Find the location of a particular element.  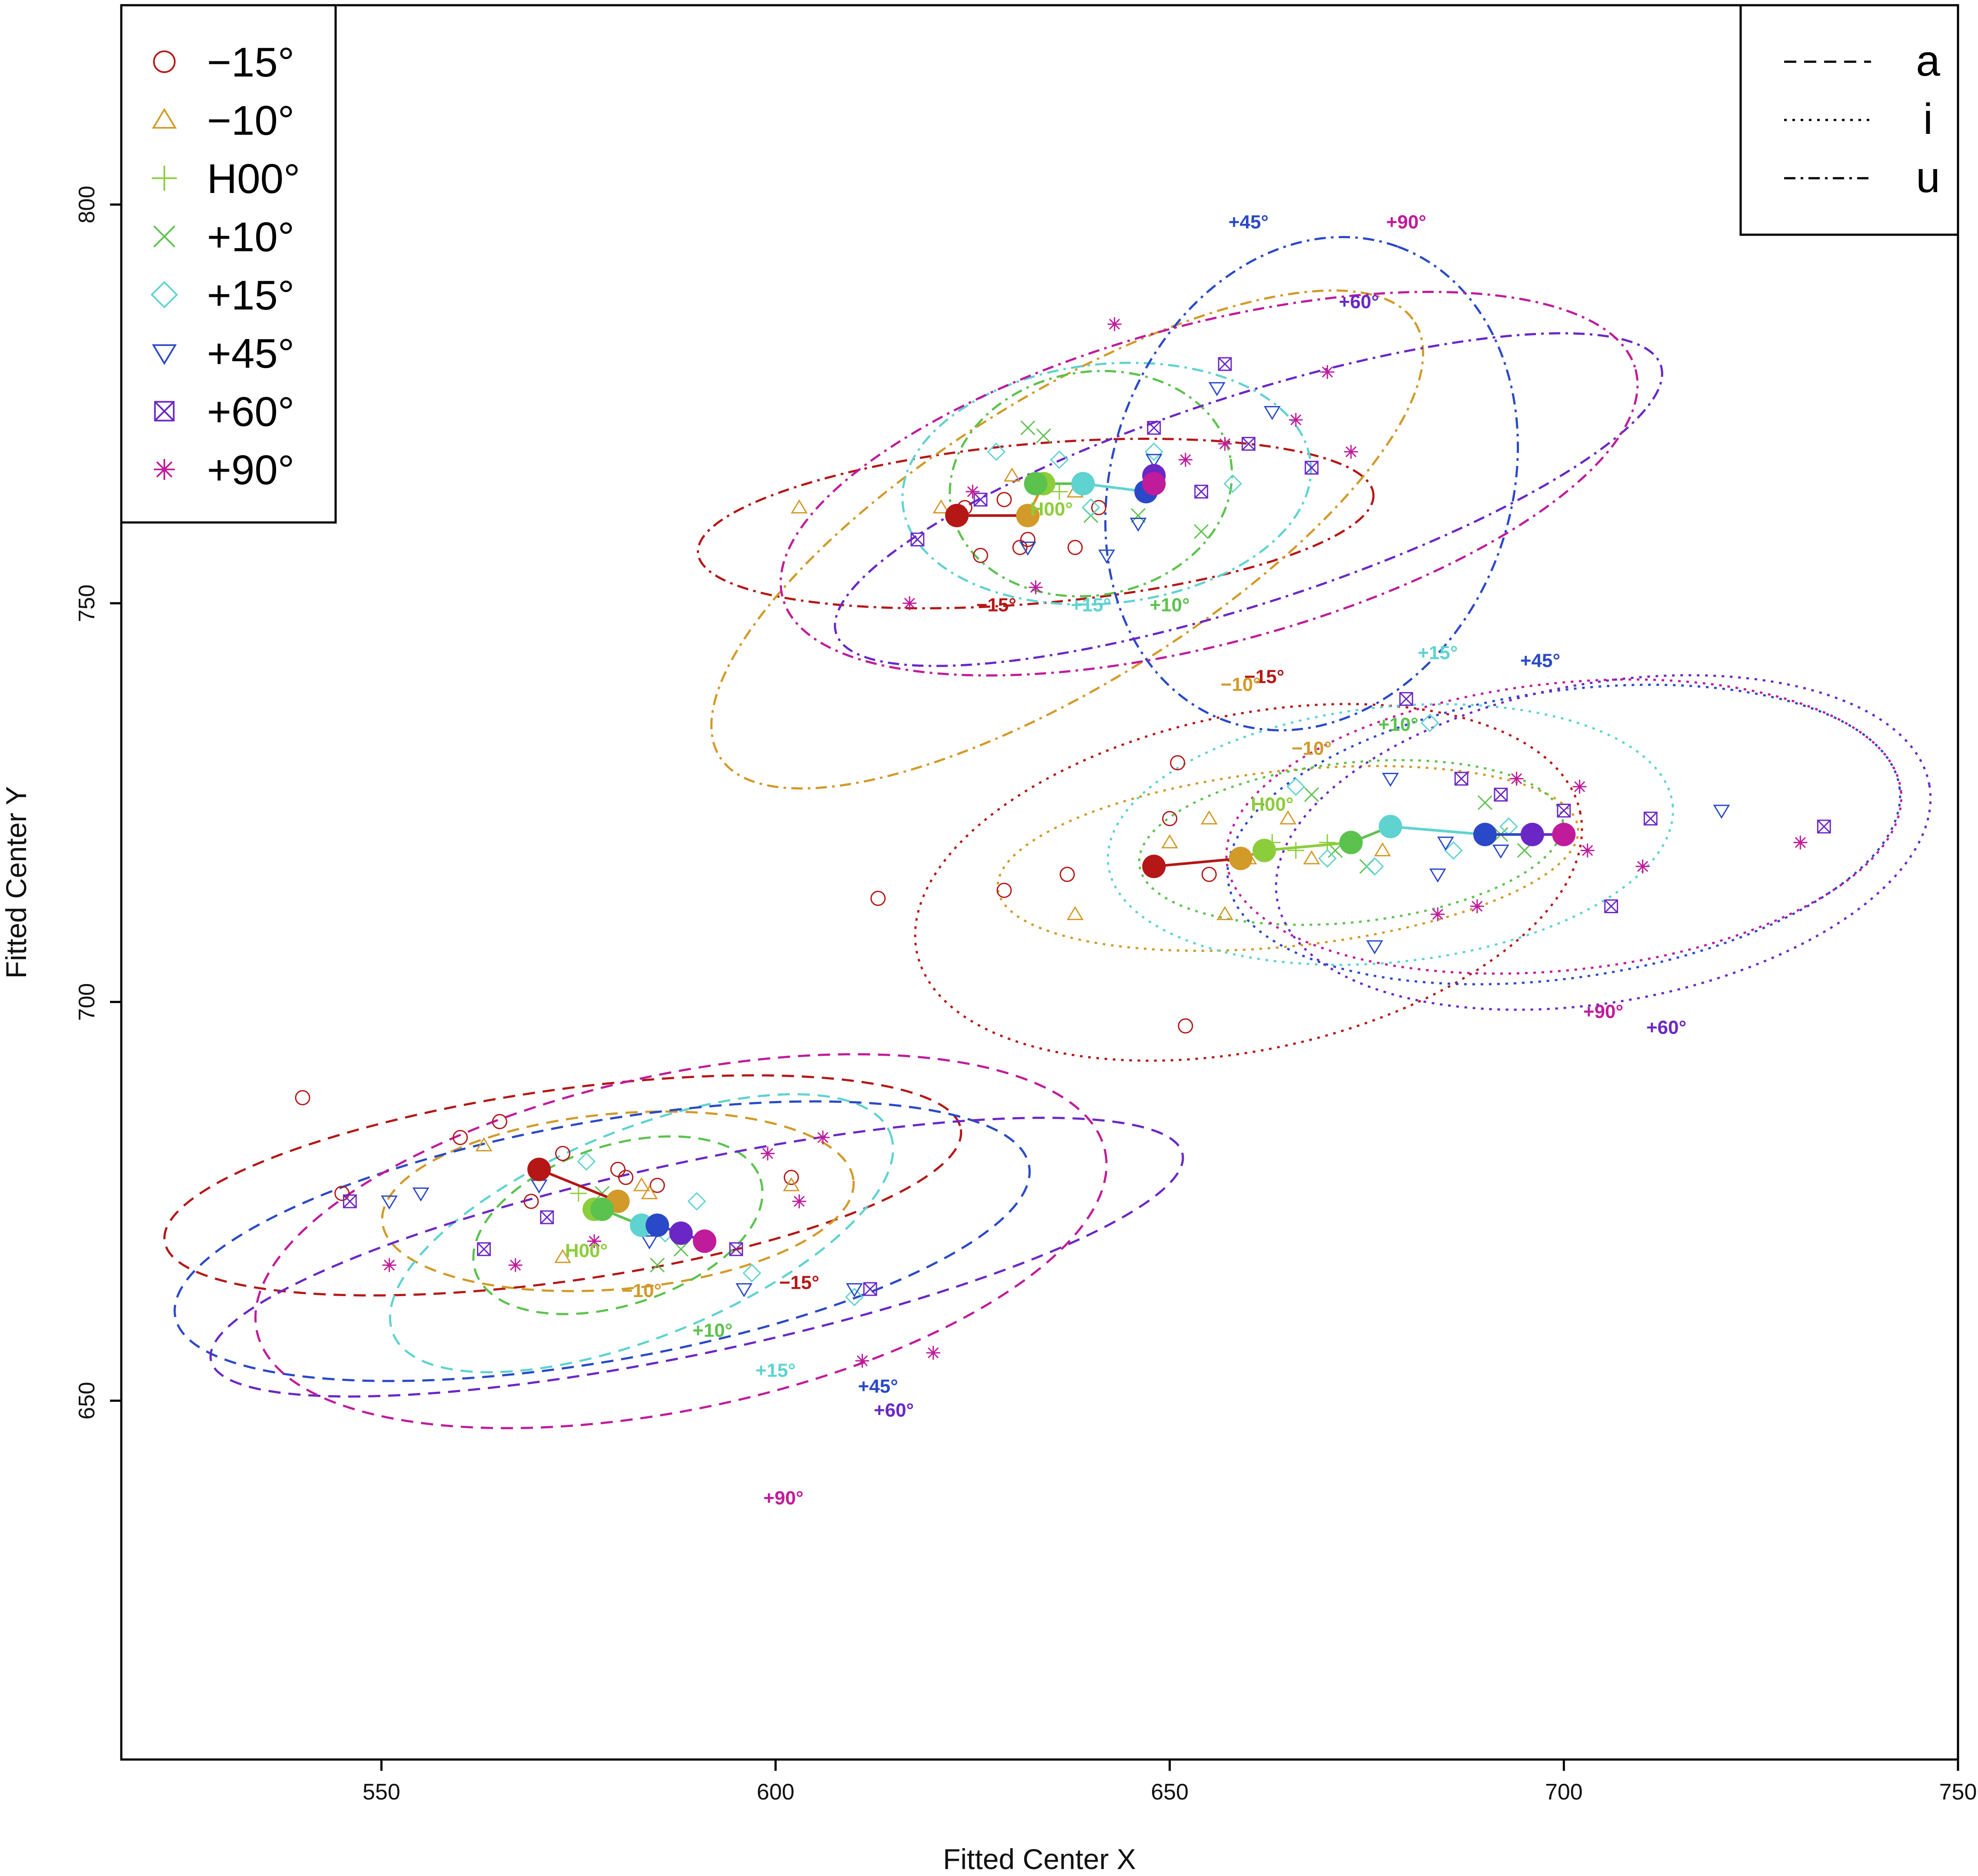

raw-point-minus15-2-shape is located at coordinates (461, 1137).